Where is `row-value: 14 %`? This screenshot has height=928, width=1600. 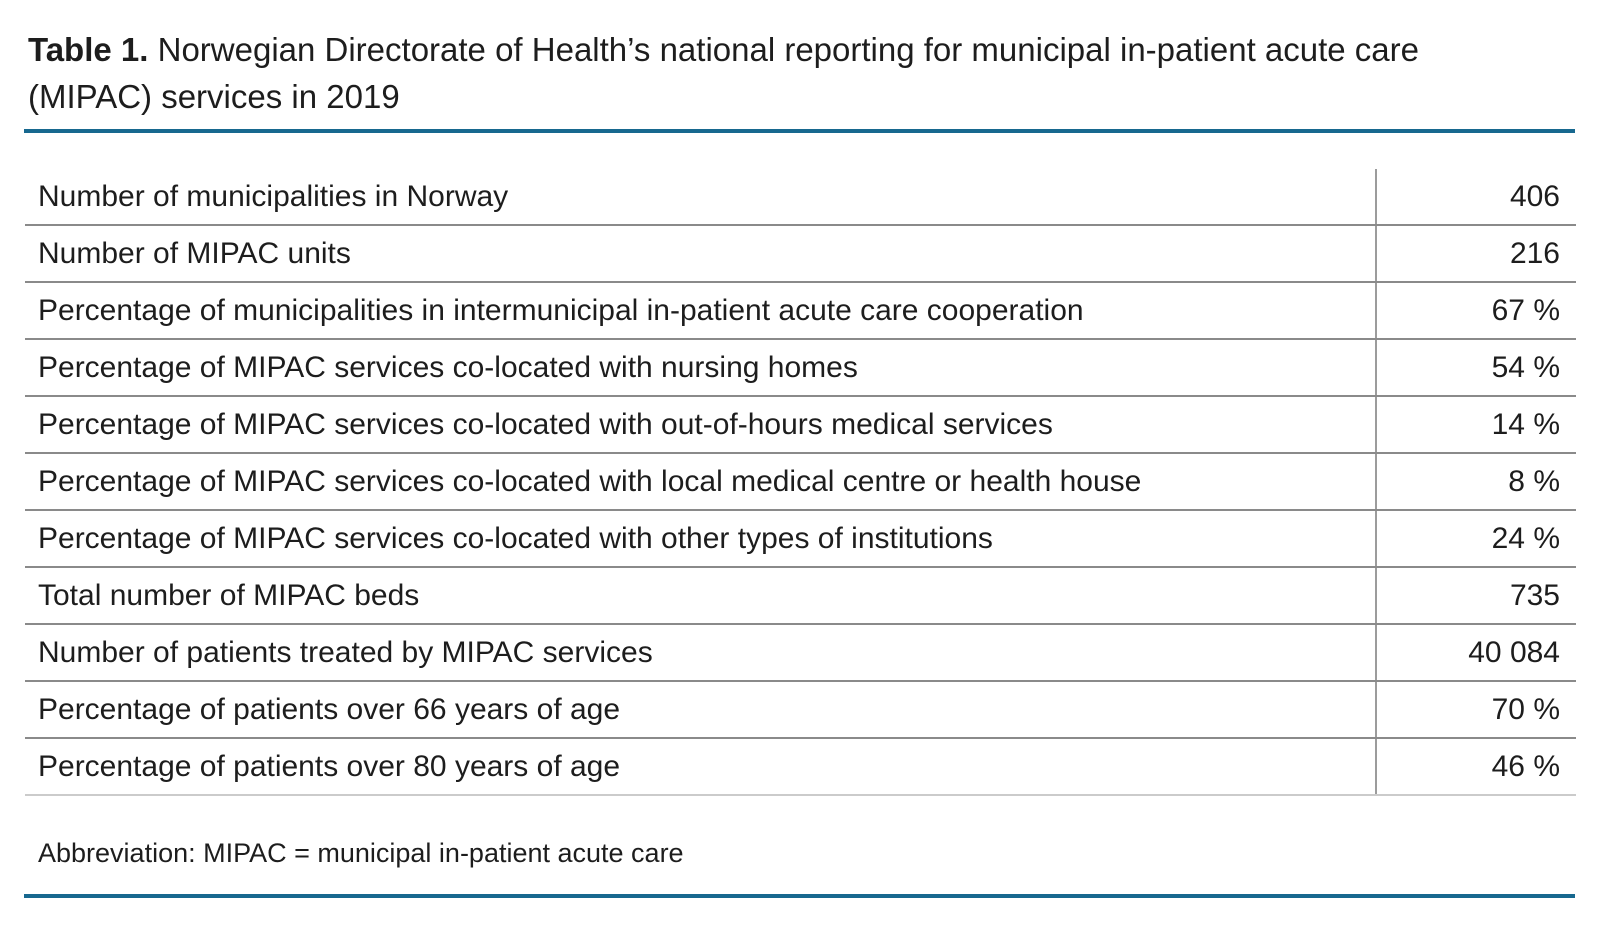
row-value: 14 % is located at coordinates (1475, 424).